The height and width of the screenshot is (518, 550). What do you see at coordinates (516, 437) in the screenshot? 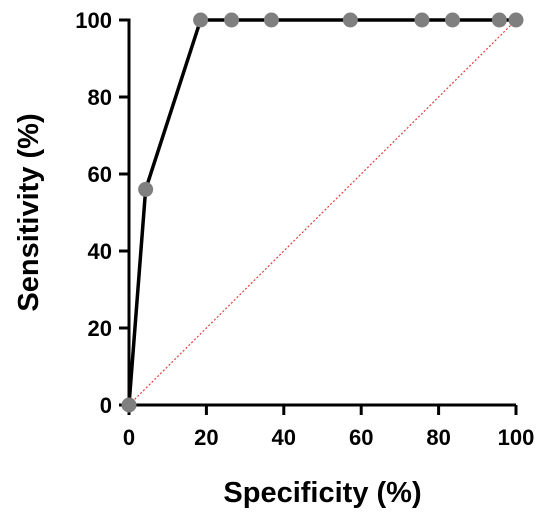
I see `x-tick-label: 100` at bounding box center [516, 437].